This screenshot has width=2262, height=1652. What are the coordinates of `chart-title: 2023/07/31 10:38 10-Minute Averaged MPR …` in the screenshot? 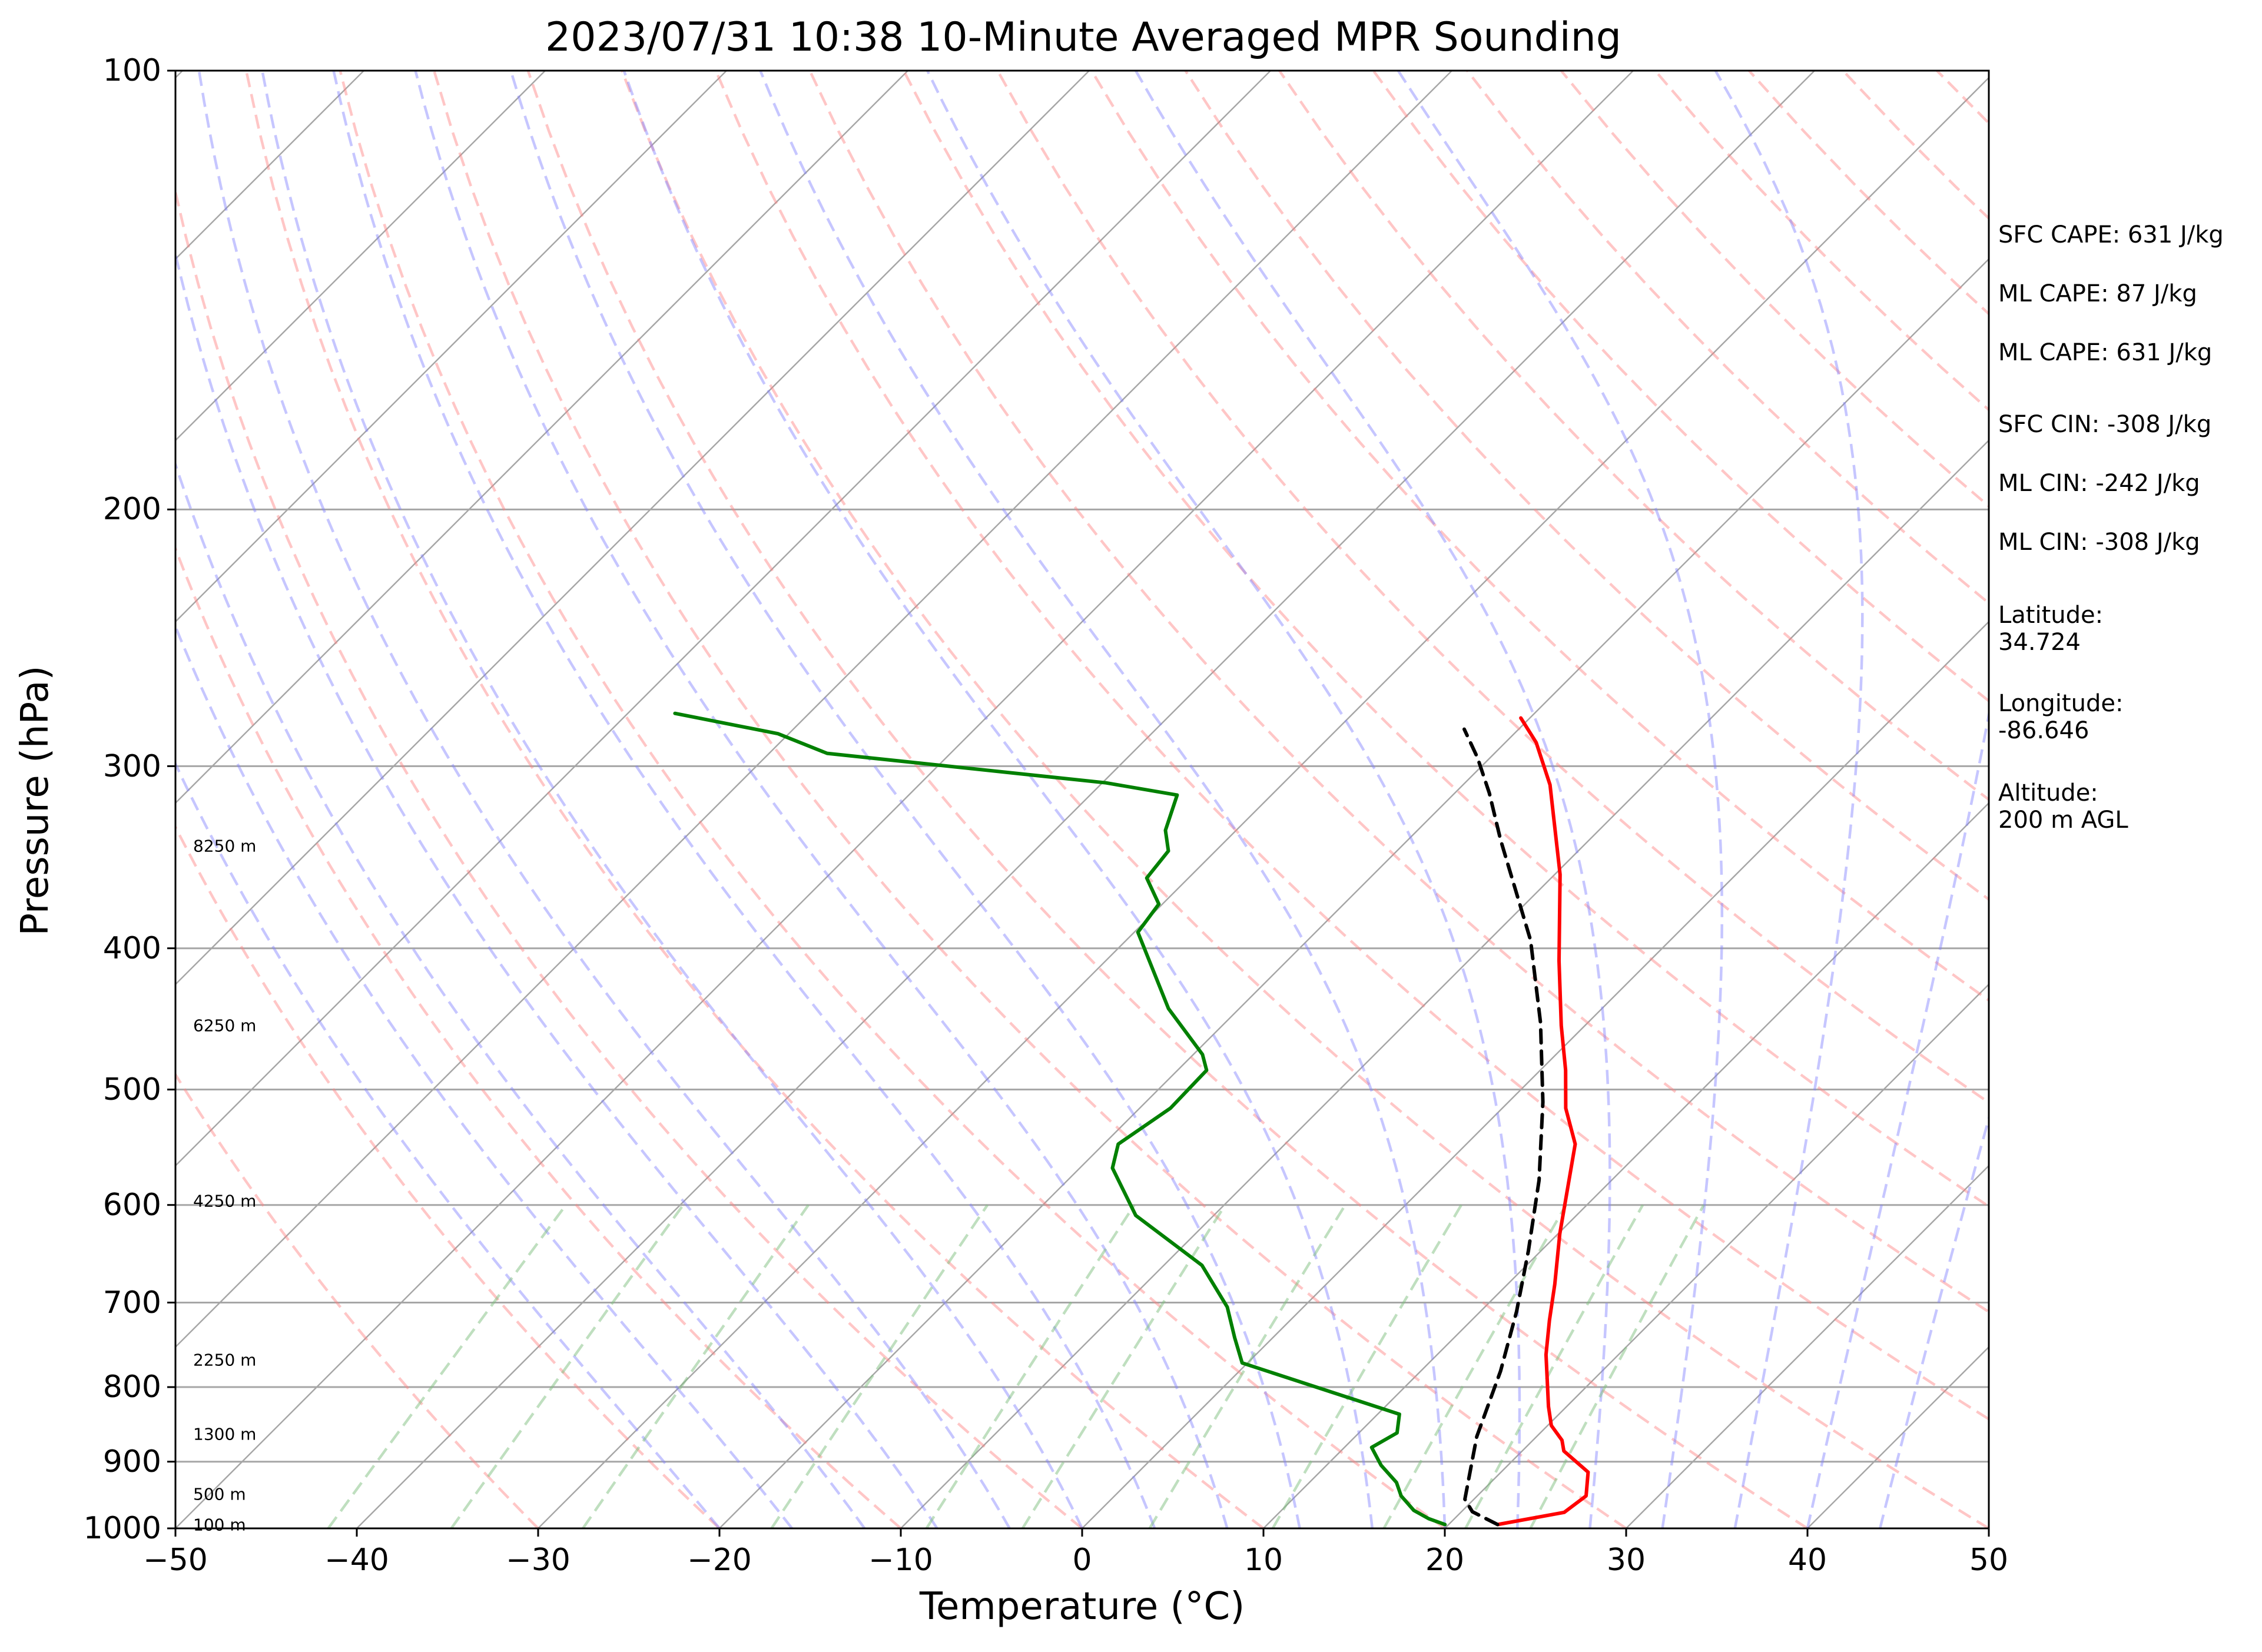 It's located at (1083, 37).